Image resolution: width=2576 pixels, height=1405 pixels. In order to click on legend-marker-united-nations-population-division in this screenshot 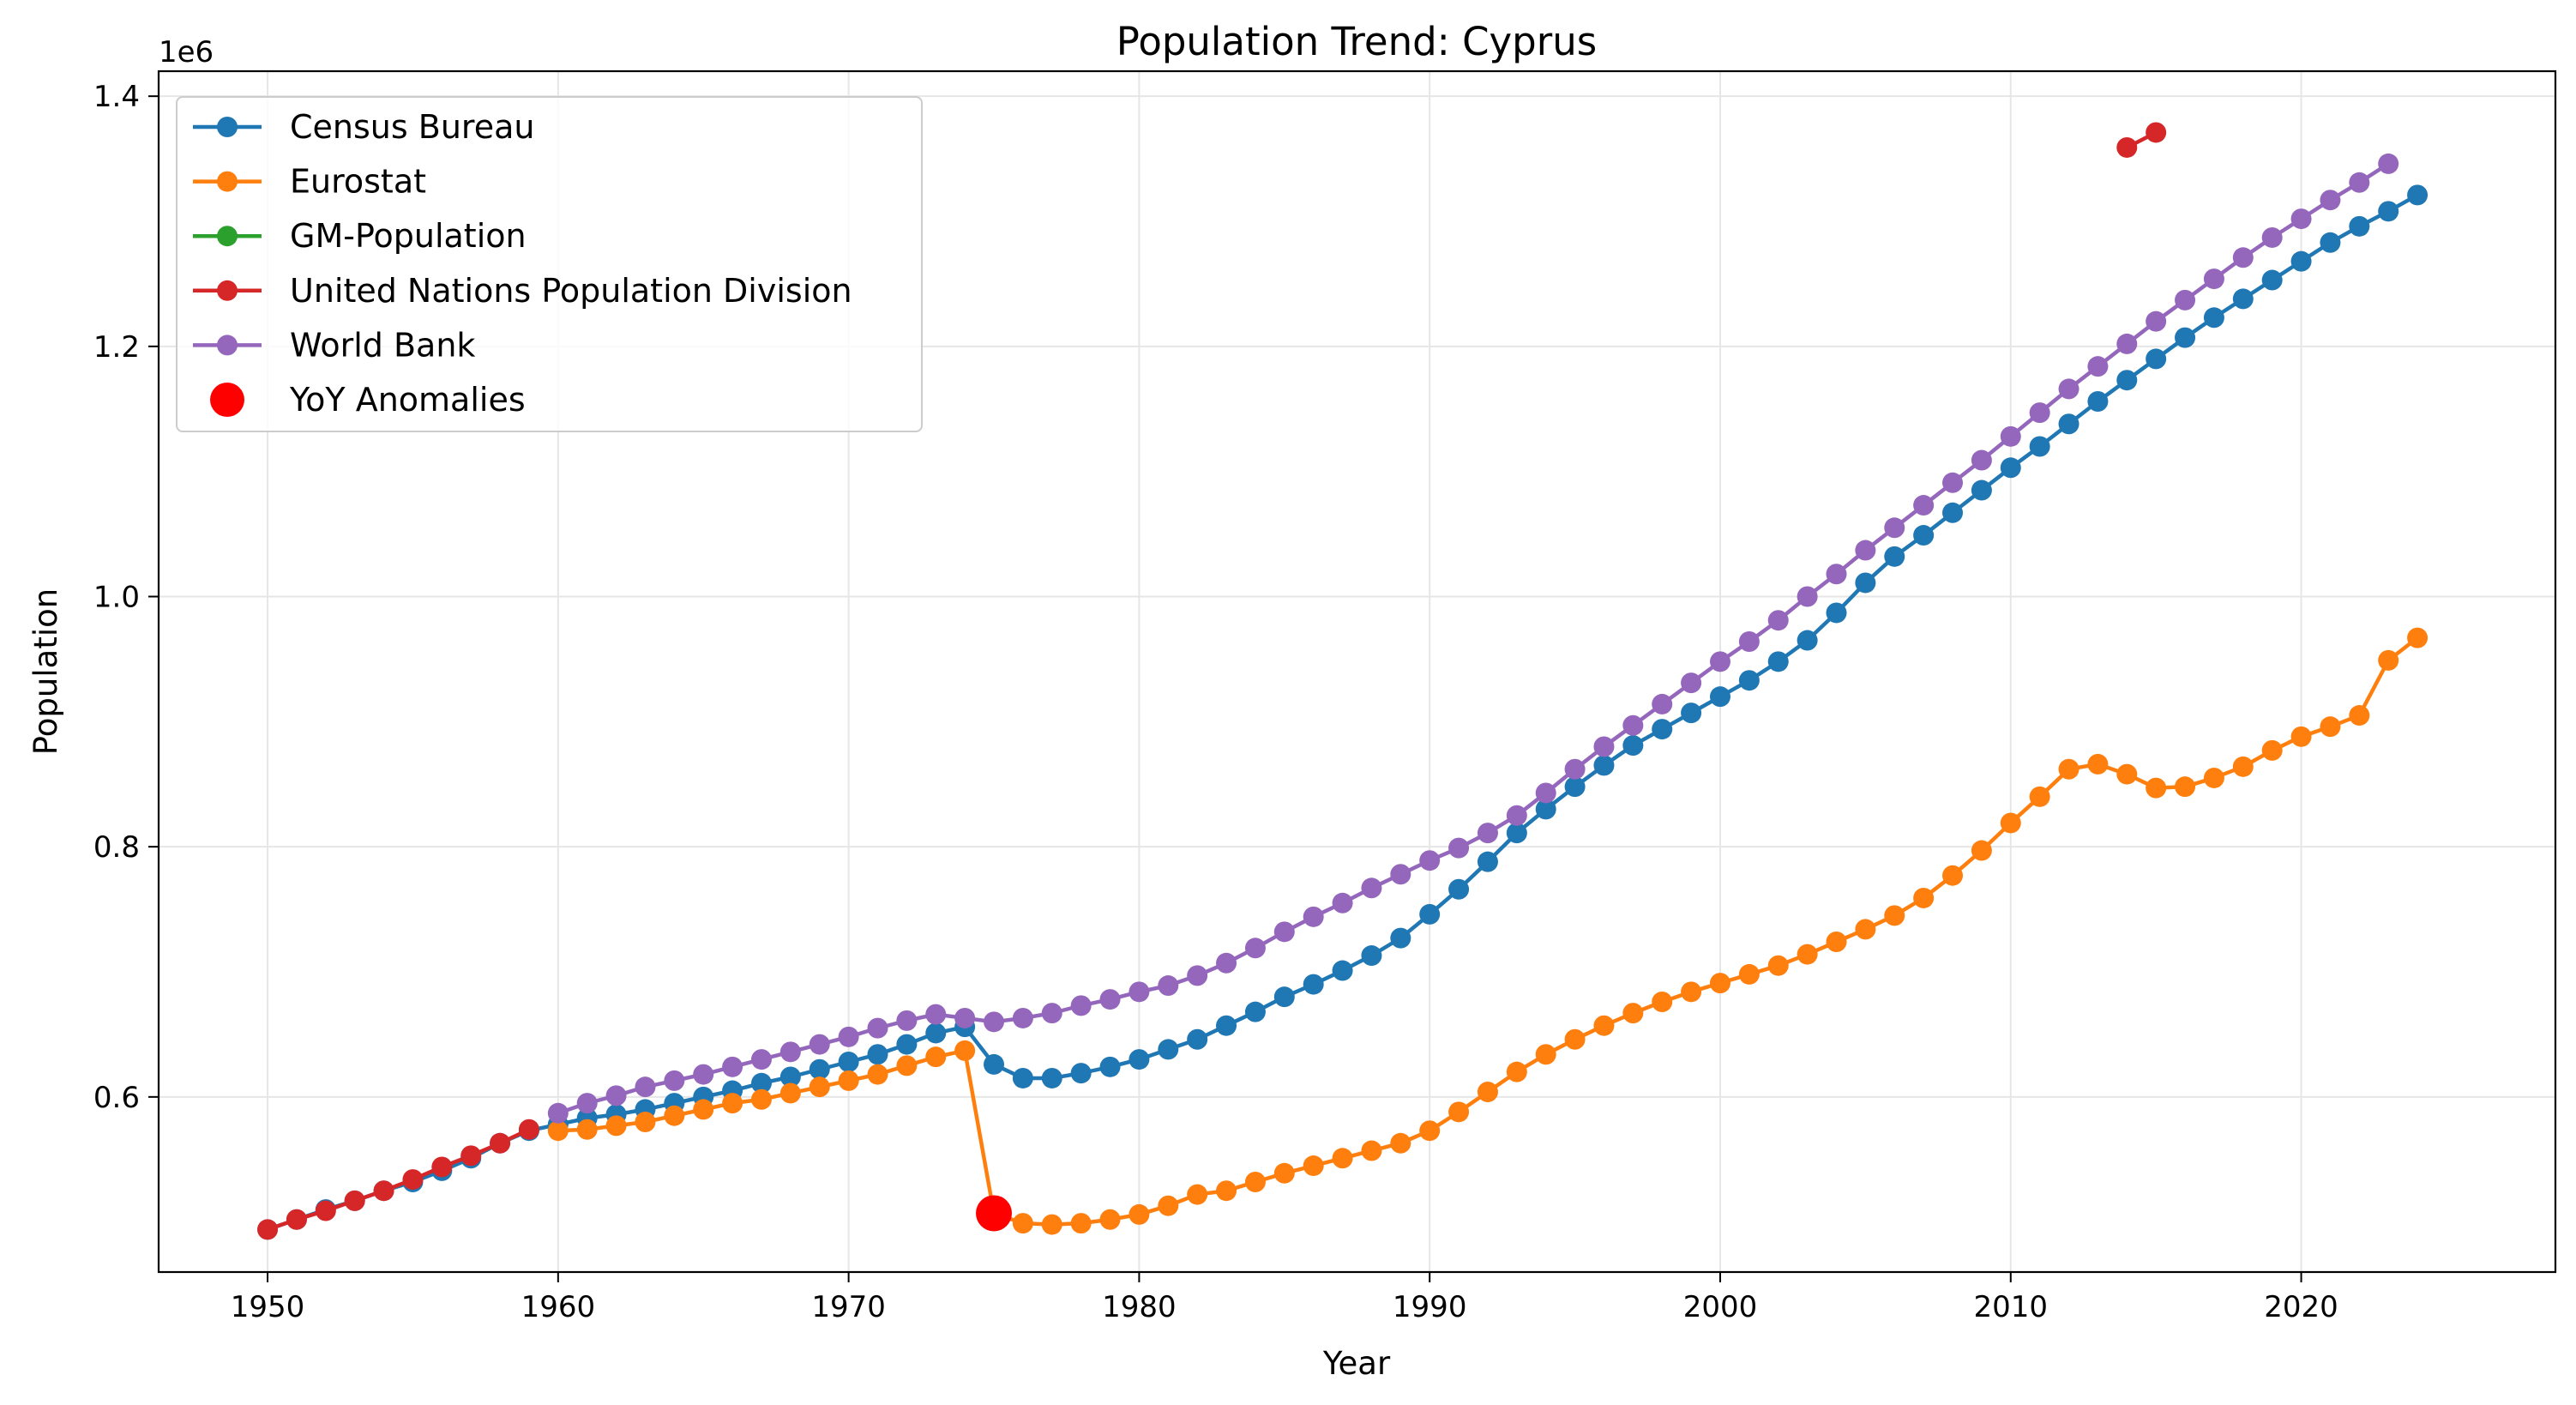, I will do `click(227, 290)`.